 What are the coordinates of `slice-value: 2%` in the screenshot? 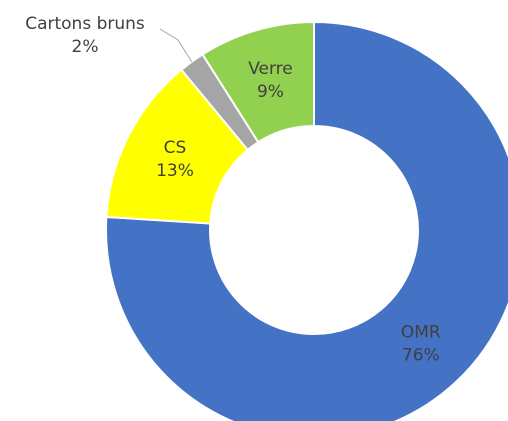 It's located at (85, 47).